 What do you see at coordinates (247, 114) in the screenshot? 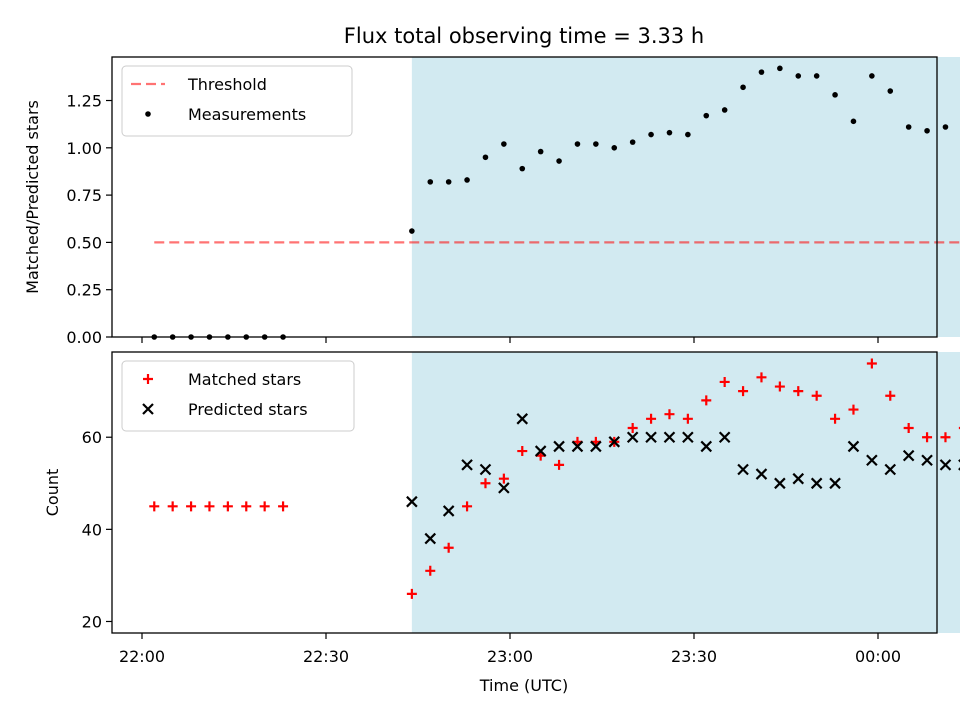
I see `legend-label: Measurements` at bounding box center [247, 114].